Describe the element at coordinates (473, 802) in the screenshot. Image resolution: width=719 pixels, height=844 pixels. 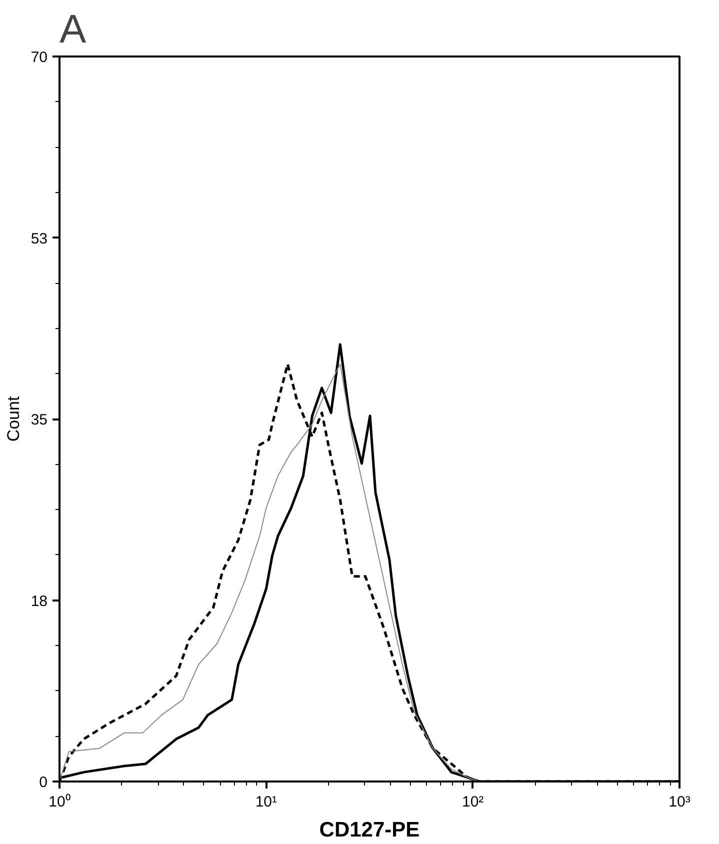
I see `x-tick-label: 10²` at that location.